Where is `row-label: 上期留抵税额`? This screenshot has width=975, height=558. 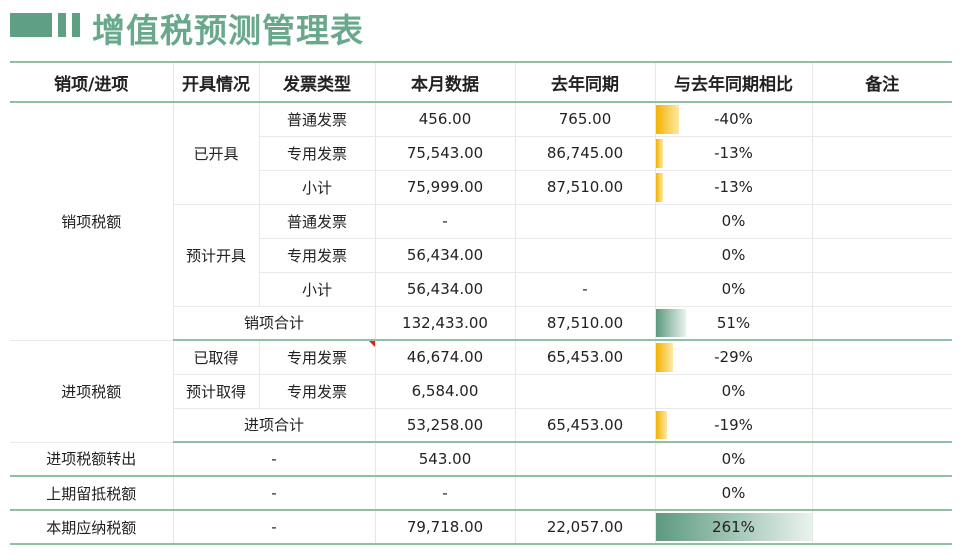
row-label: 上期留抵税额 is located at coordinates (91, 493).